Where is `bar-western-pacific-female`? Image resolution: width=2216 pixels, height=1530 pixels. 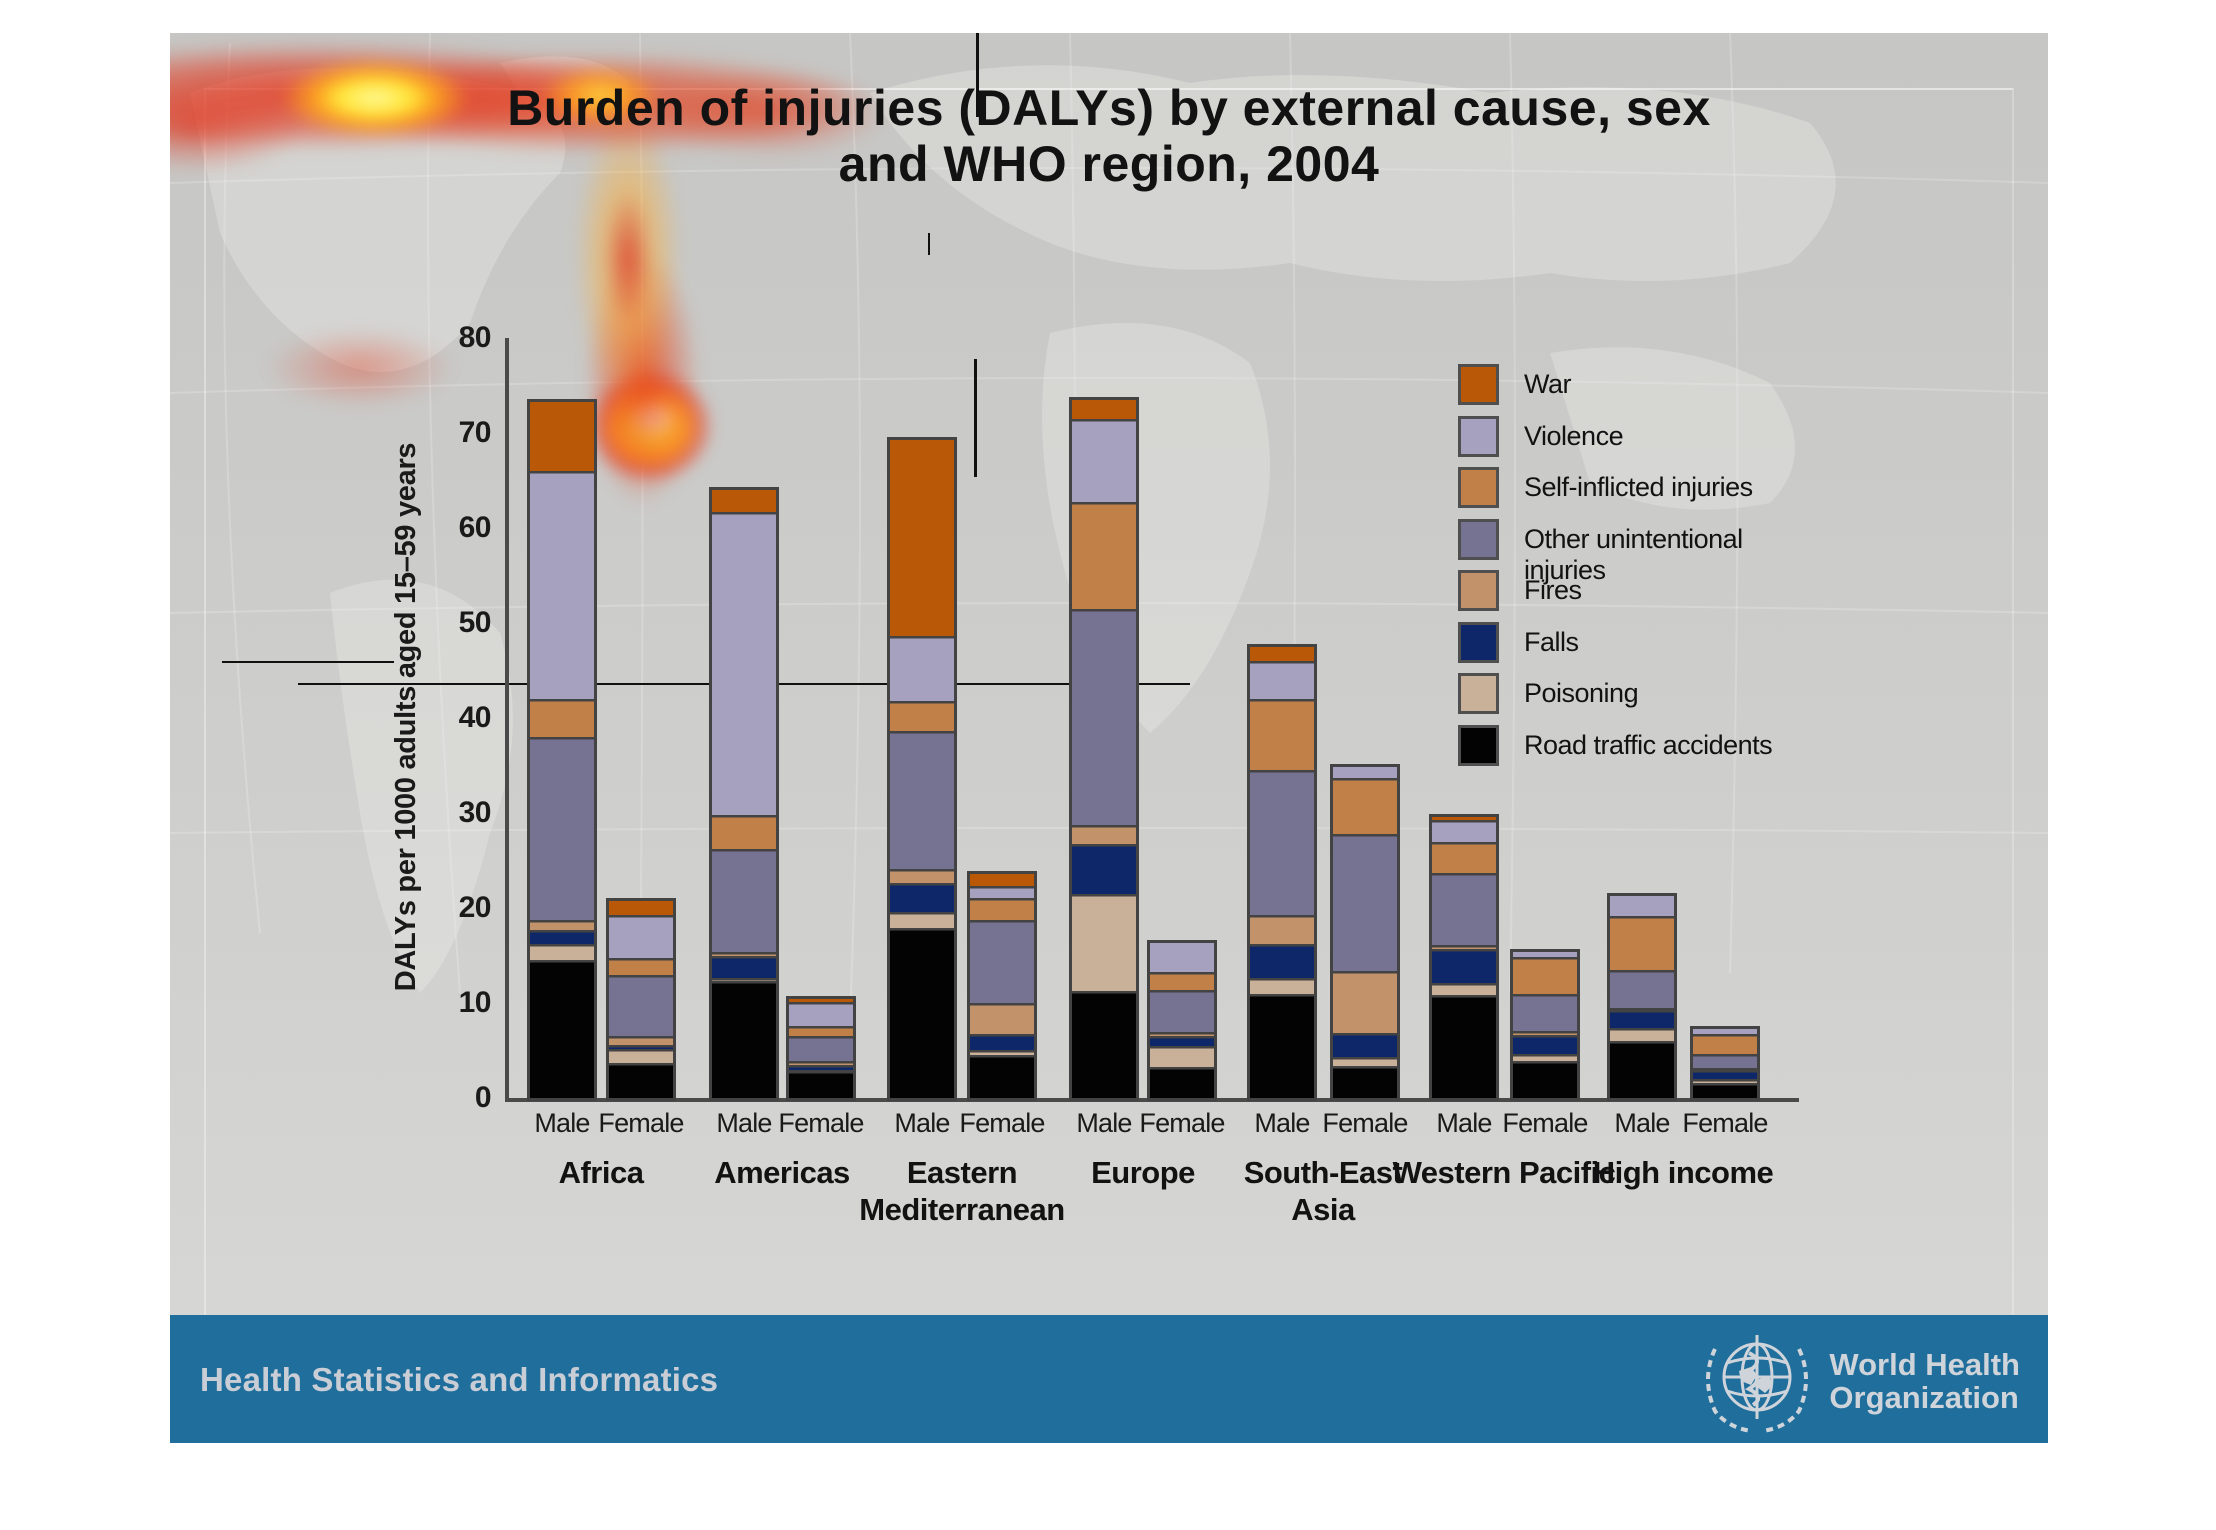
bar-western-pacific-female is located at coordinates (1545, 1024).